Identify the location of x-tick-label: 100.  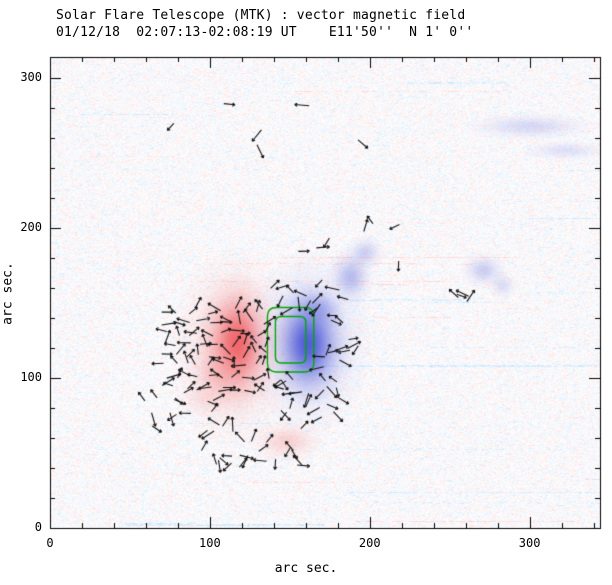
(210, 543).